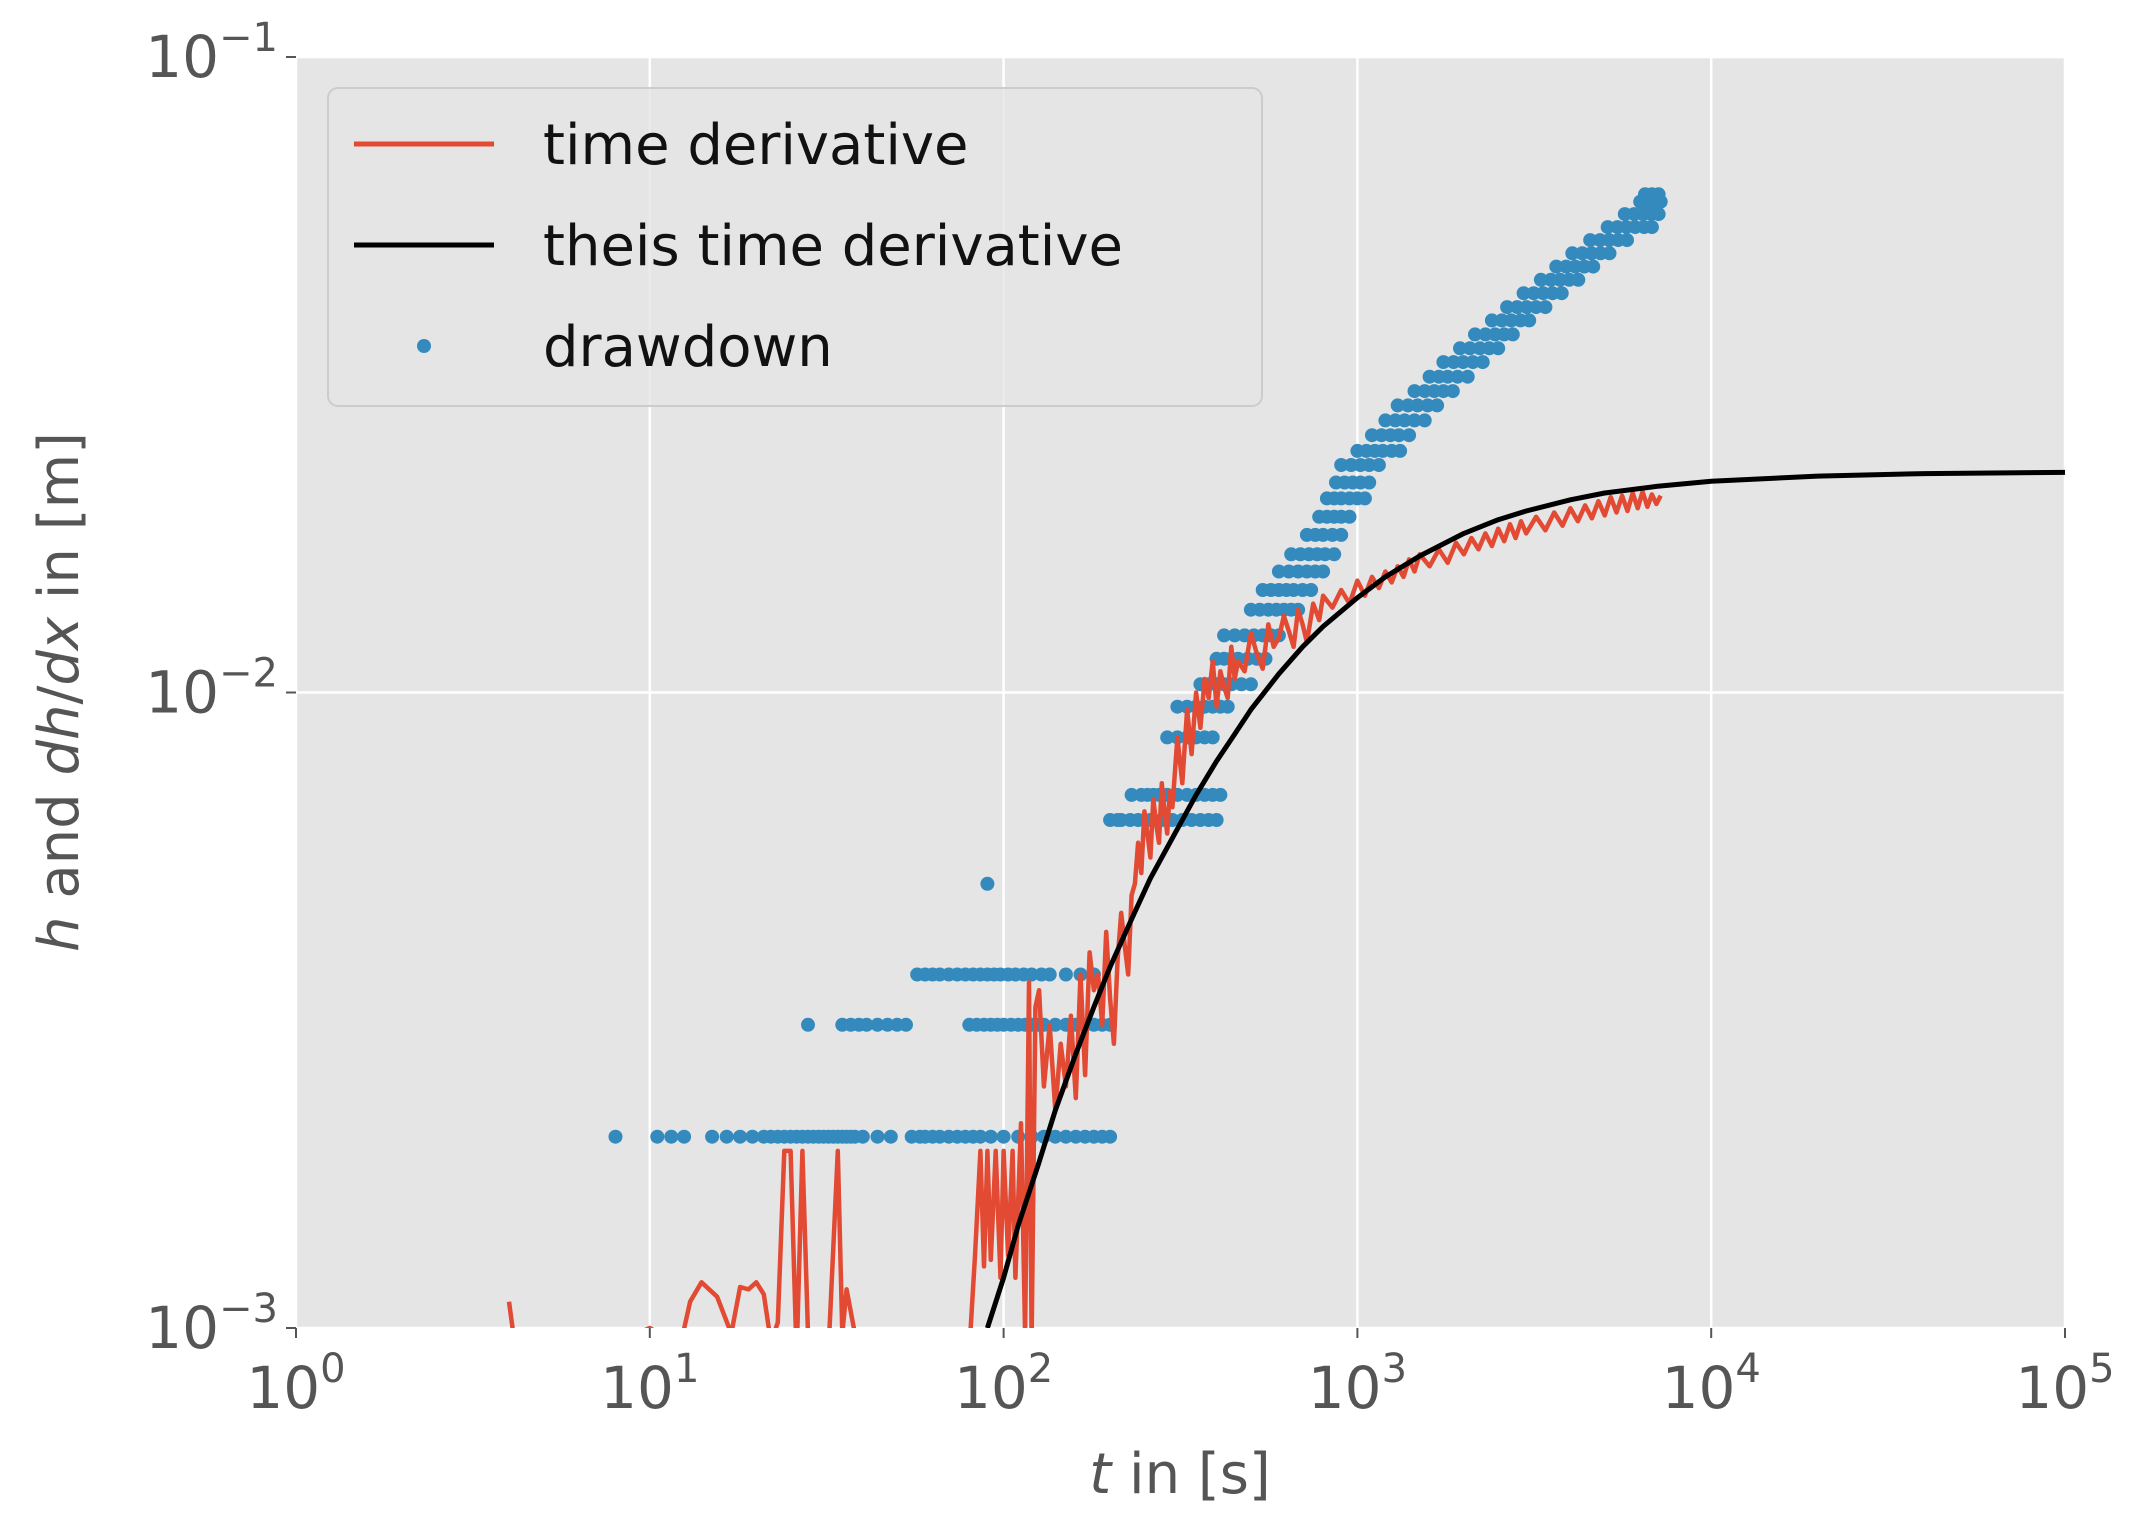  Describe the element at coordinates (688, 347) in the screenshot. I see `legend-label-drawdown: drawdown` at that location.